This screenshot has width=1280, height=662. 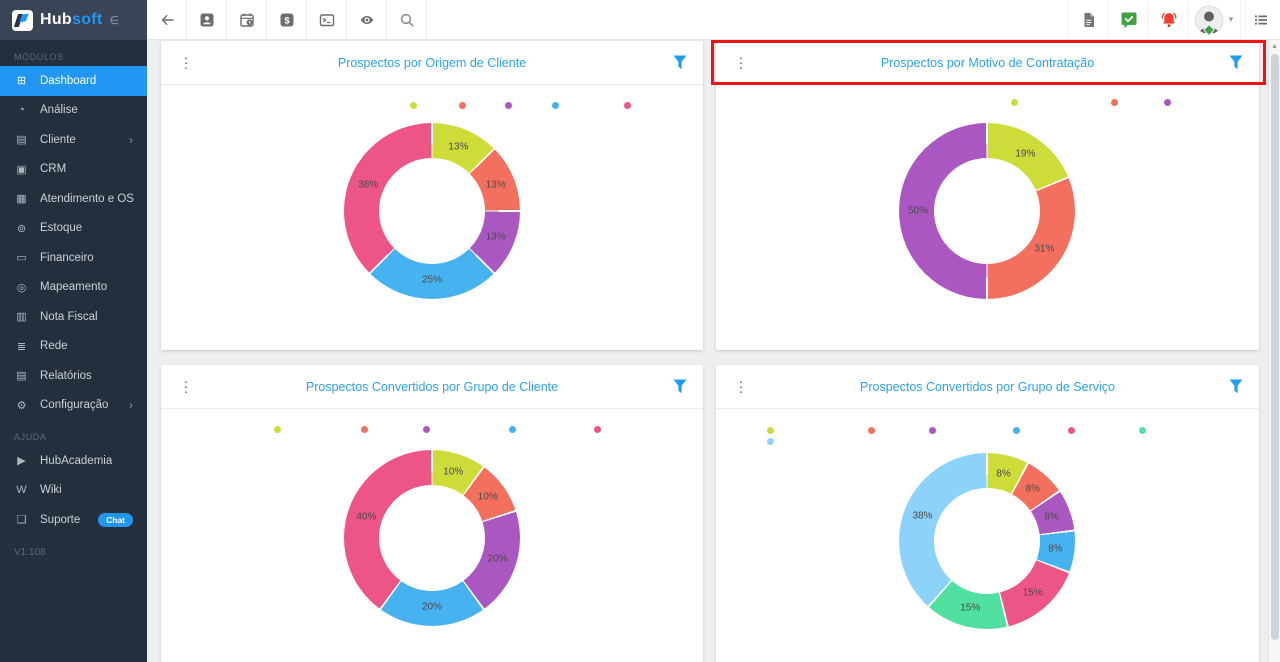 What do you see at coordinates (21, 346) in the screenshot?
I see `network-icon: ≣` at bounding box center [21, 346].